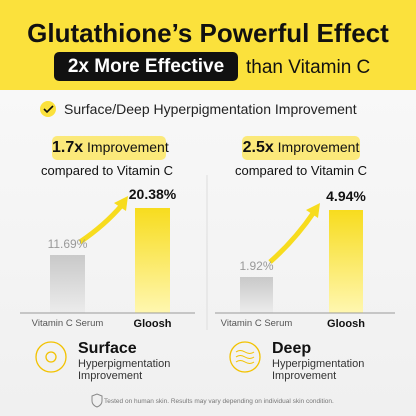 Image resolution: width=416 pixels, height=416 pixels. Describe the element at coordinates (107, 348) in the screenshot. I see `summary-title: Surface` at that location.